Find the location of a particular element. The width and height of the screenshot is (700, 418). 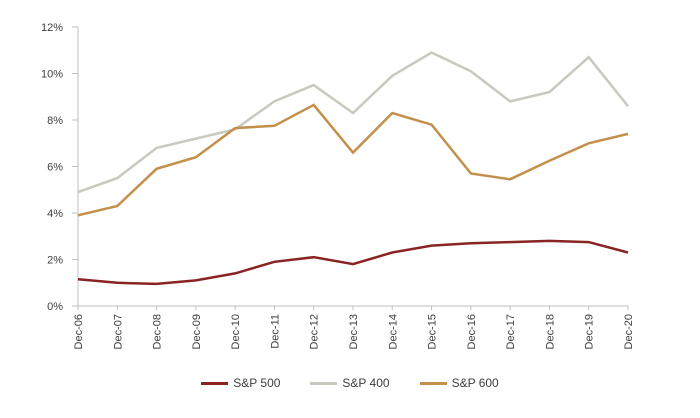

x-tick-label: Dec-18 is located at coordinates (550, 331).